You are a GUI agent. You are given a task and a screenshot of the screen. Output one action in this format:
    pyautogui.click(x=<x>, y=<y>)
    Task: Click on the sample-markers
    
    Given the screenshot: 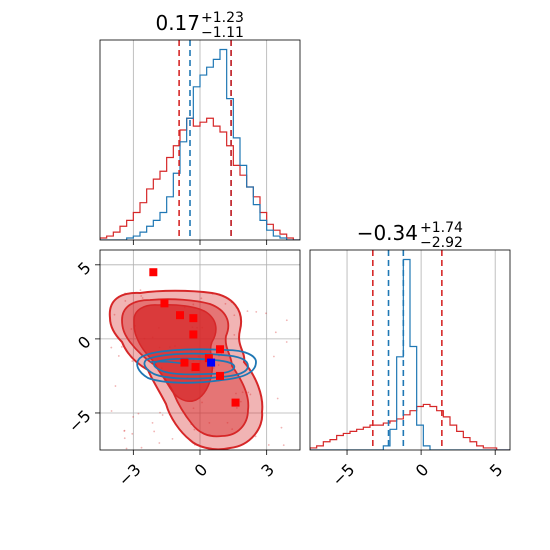 What is the action you would take?
    pyautogui.click(x=194, y=337)
    